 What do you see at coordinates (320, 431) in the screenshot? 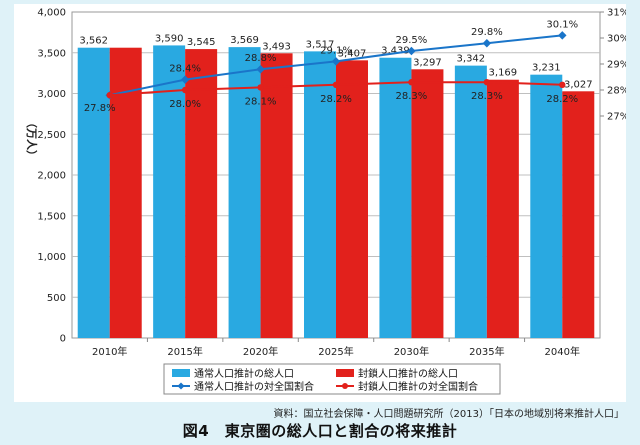
I see `figure-caption: 図4 東京圏の総人口と割合の将来推計` at bounding box center [320, 431].